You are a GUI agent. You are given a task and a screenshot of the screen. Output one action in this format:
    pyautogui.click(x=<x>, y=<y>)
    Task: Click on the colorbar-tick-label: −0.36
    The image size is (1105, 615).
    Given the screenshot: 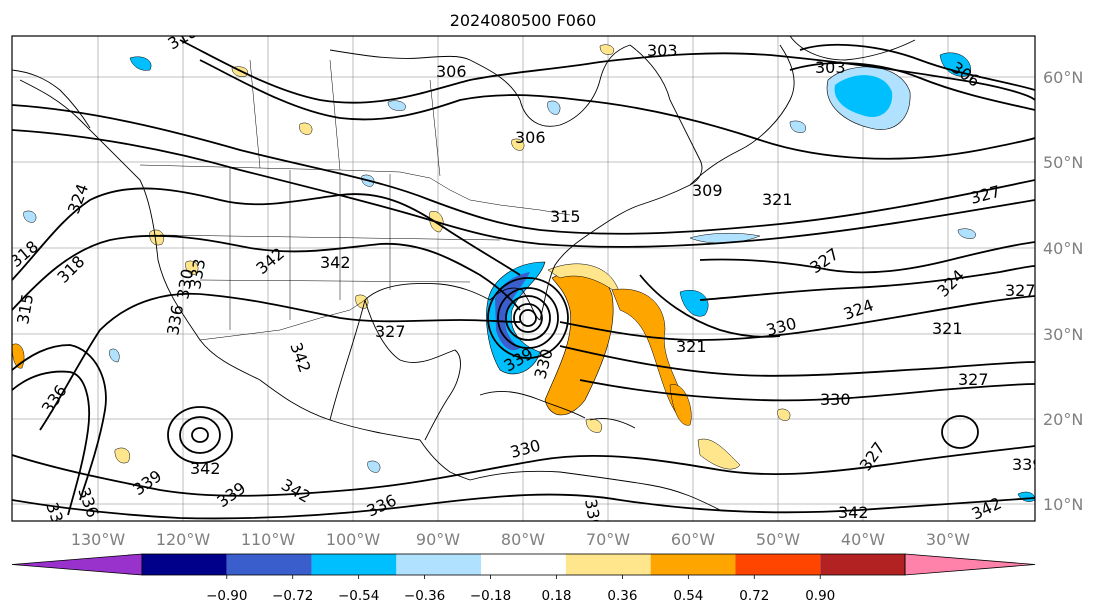 What is the action you would take?
    pyautogui.click(x=424, y=596)
    